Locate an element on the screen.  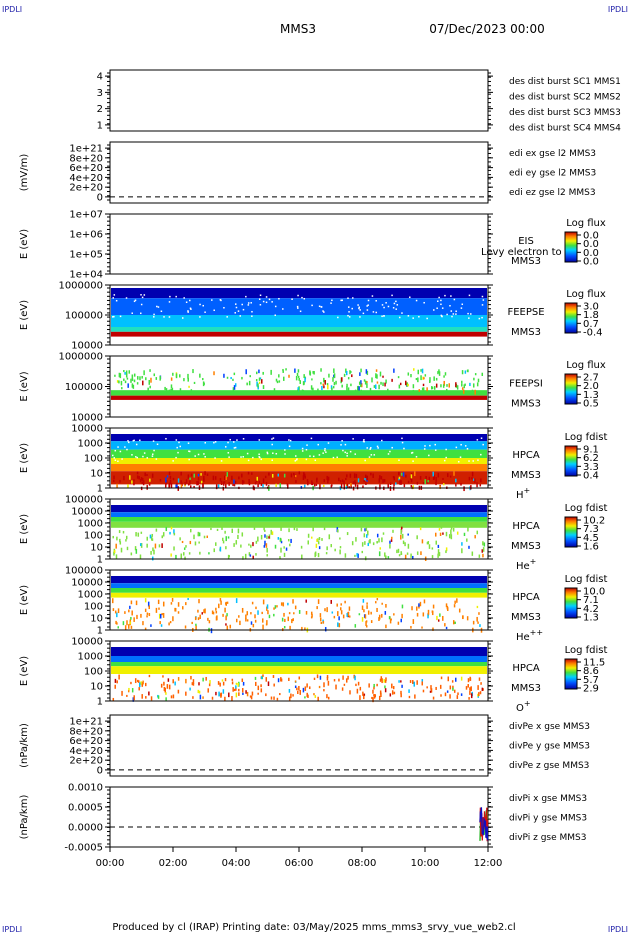
spectrogram-band is located at coordinates (299, 453).